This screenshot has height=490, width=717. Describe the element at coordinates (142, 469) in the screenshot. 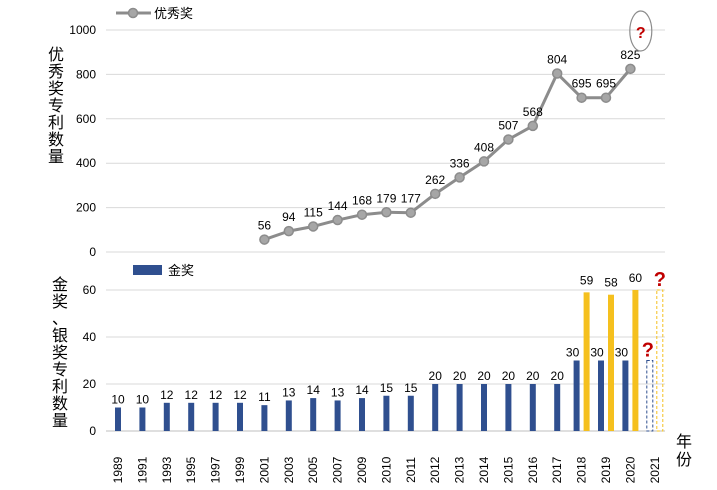

I see `x-tick-label: 1991` at that location.